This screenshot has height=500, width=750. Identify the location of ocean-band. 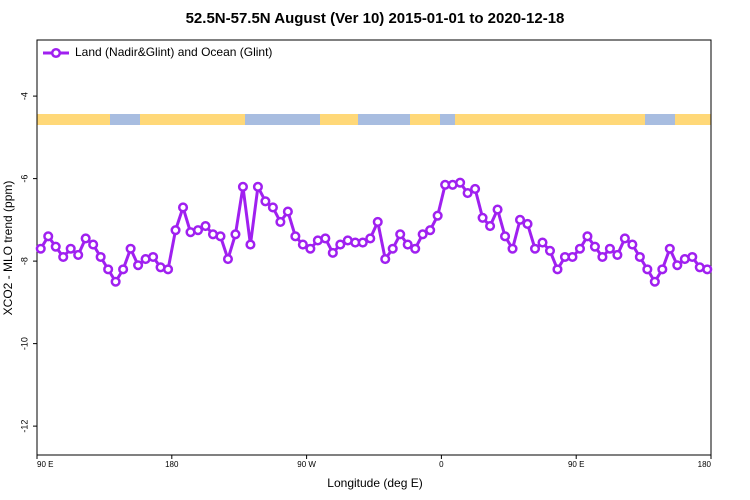
(374, 119).